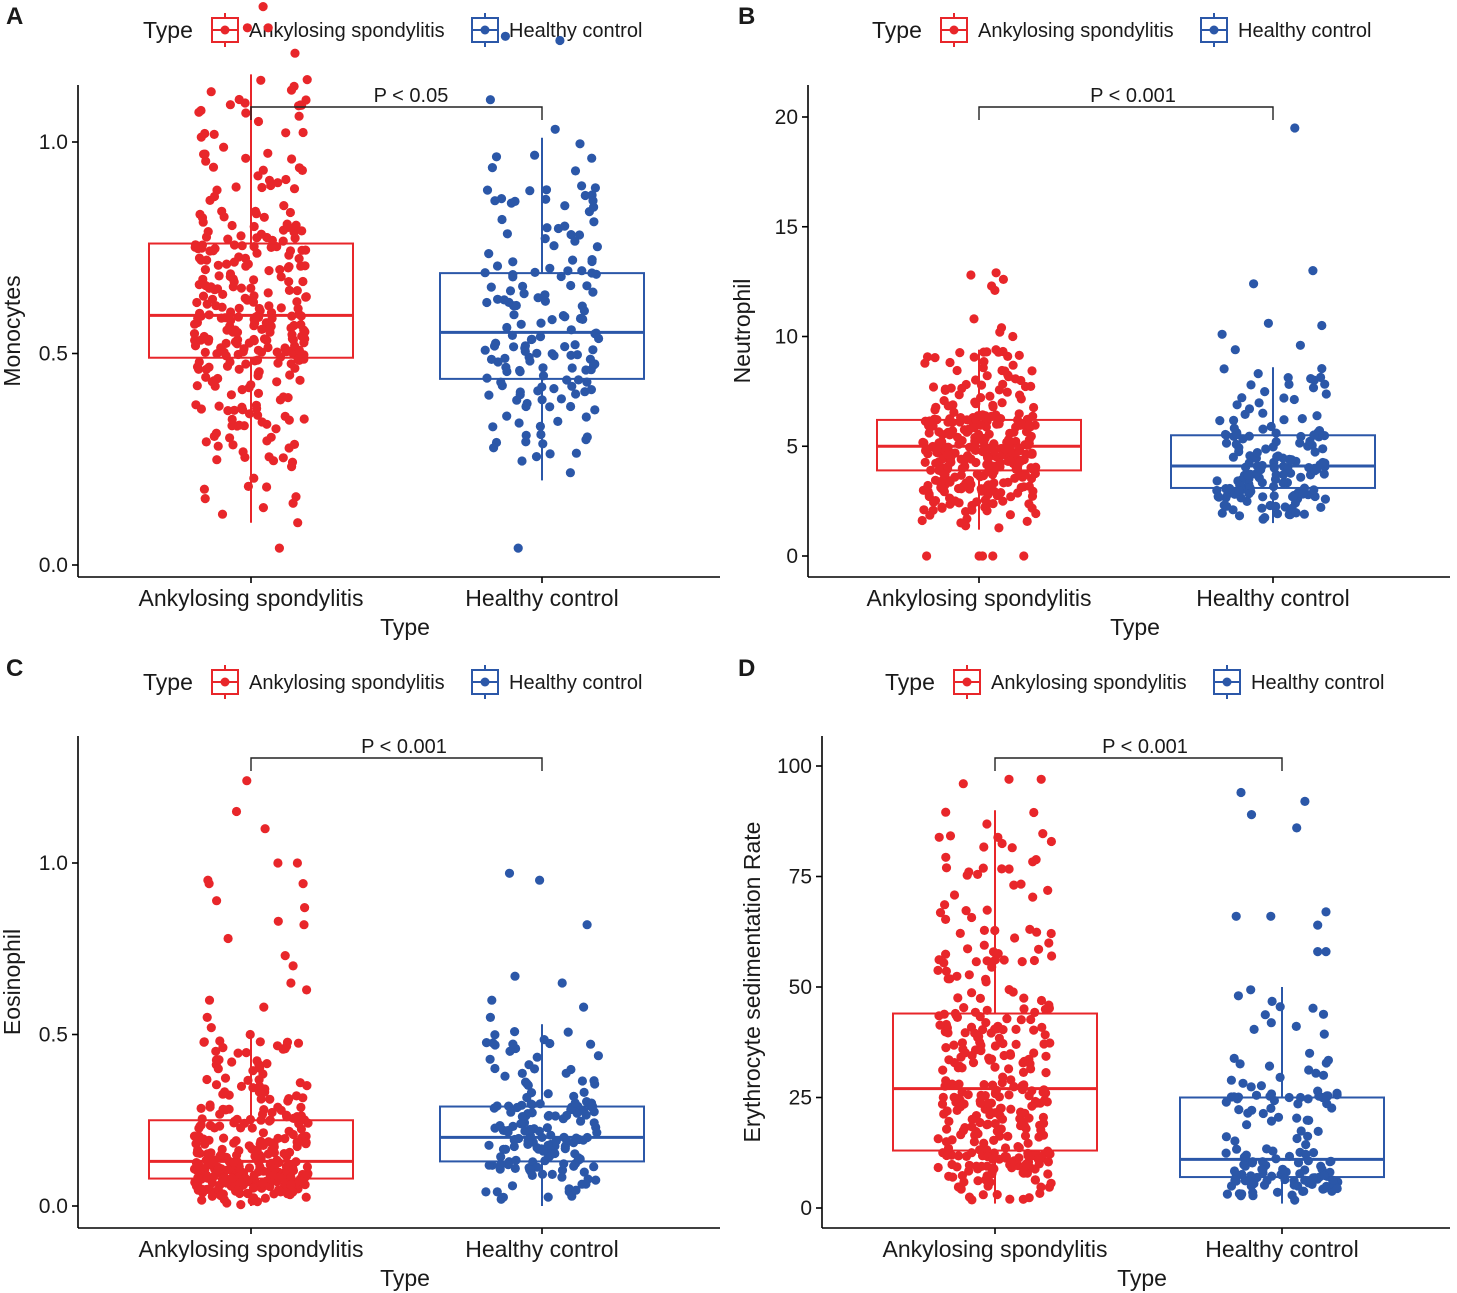 This screenshot has width=1457, height=1293. I want to click on y-axis-title: Neutrophil, so click(742, 331).